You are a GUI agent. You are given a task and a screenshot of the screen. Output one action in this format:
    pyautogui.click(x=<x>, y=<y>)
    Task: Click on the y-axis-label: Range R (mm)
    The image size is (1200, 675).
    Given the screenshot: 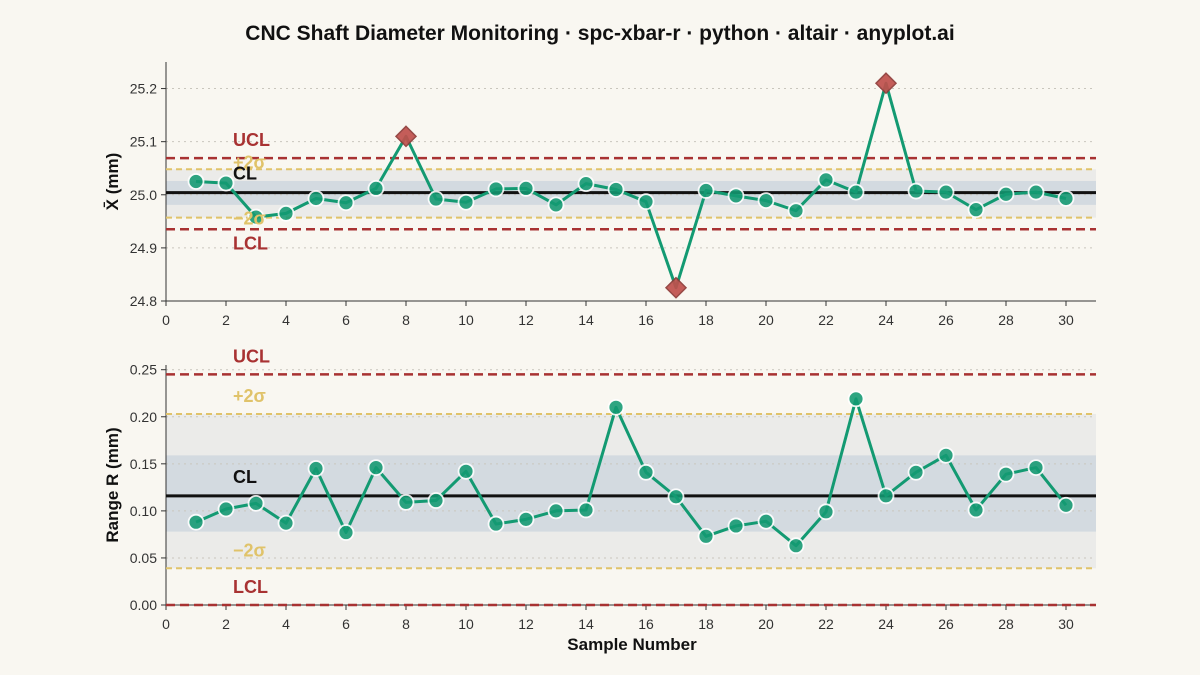 What is the action you would take?
    pyautogui.click(x=112, y=484)
    